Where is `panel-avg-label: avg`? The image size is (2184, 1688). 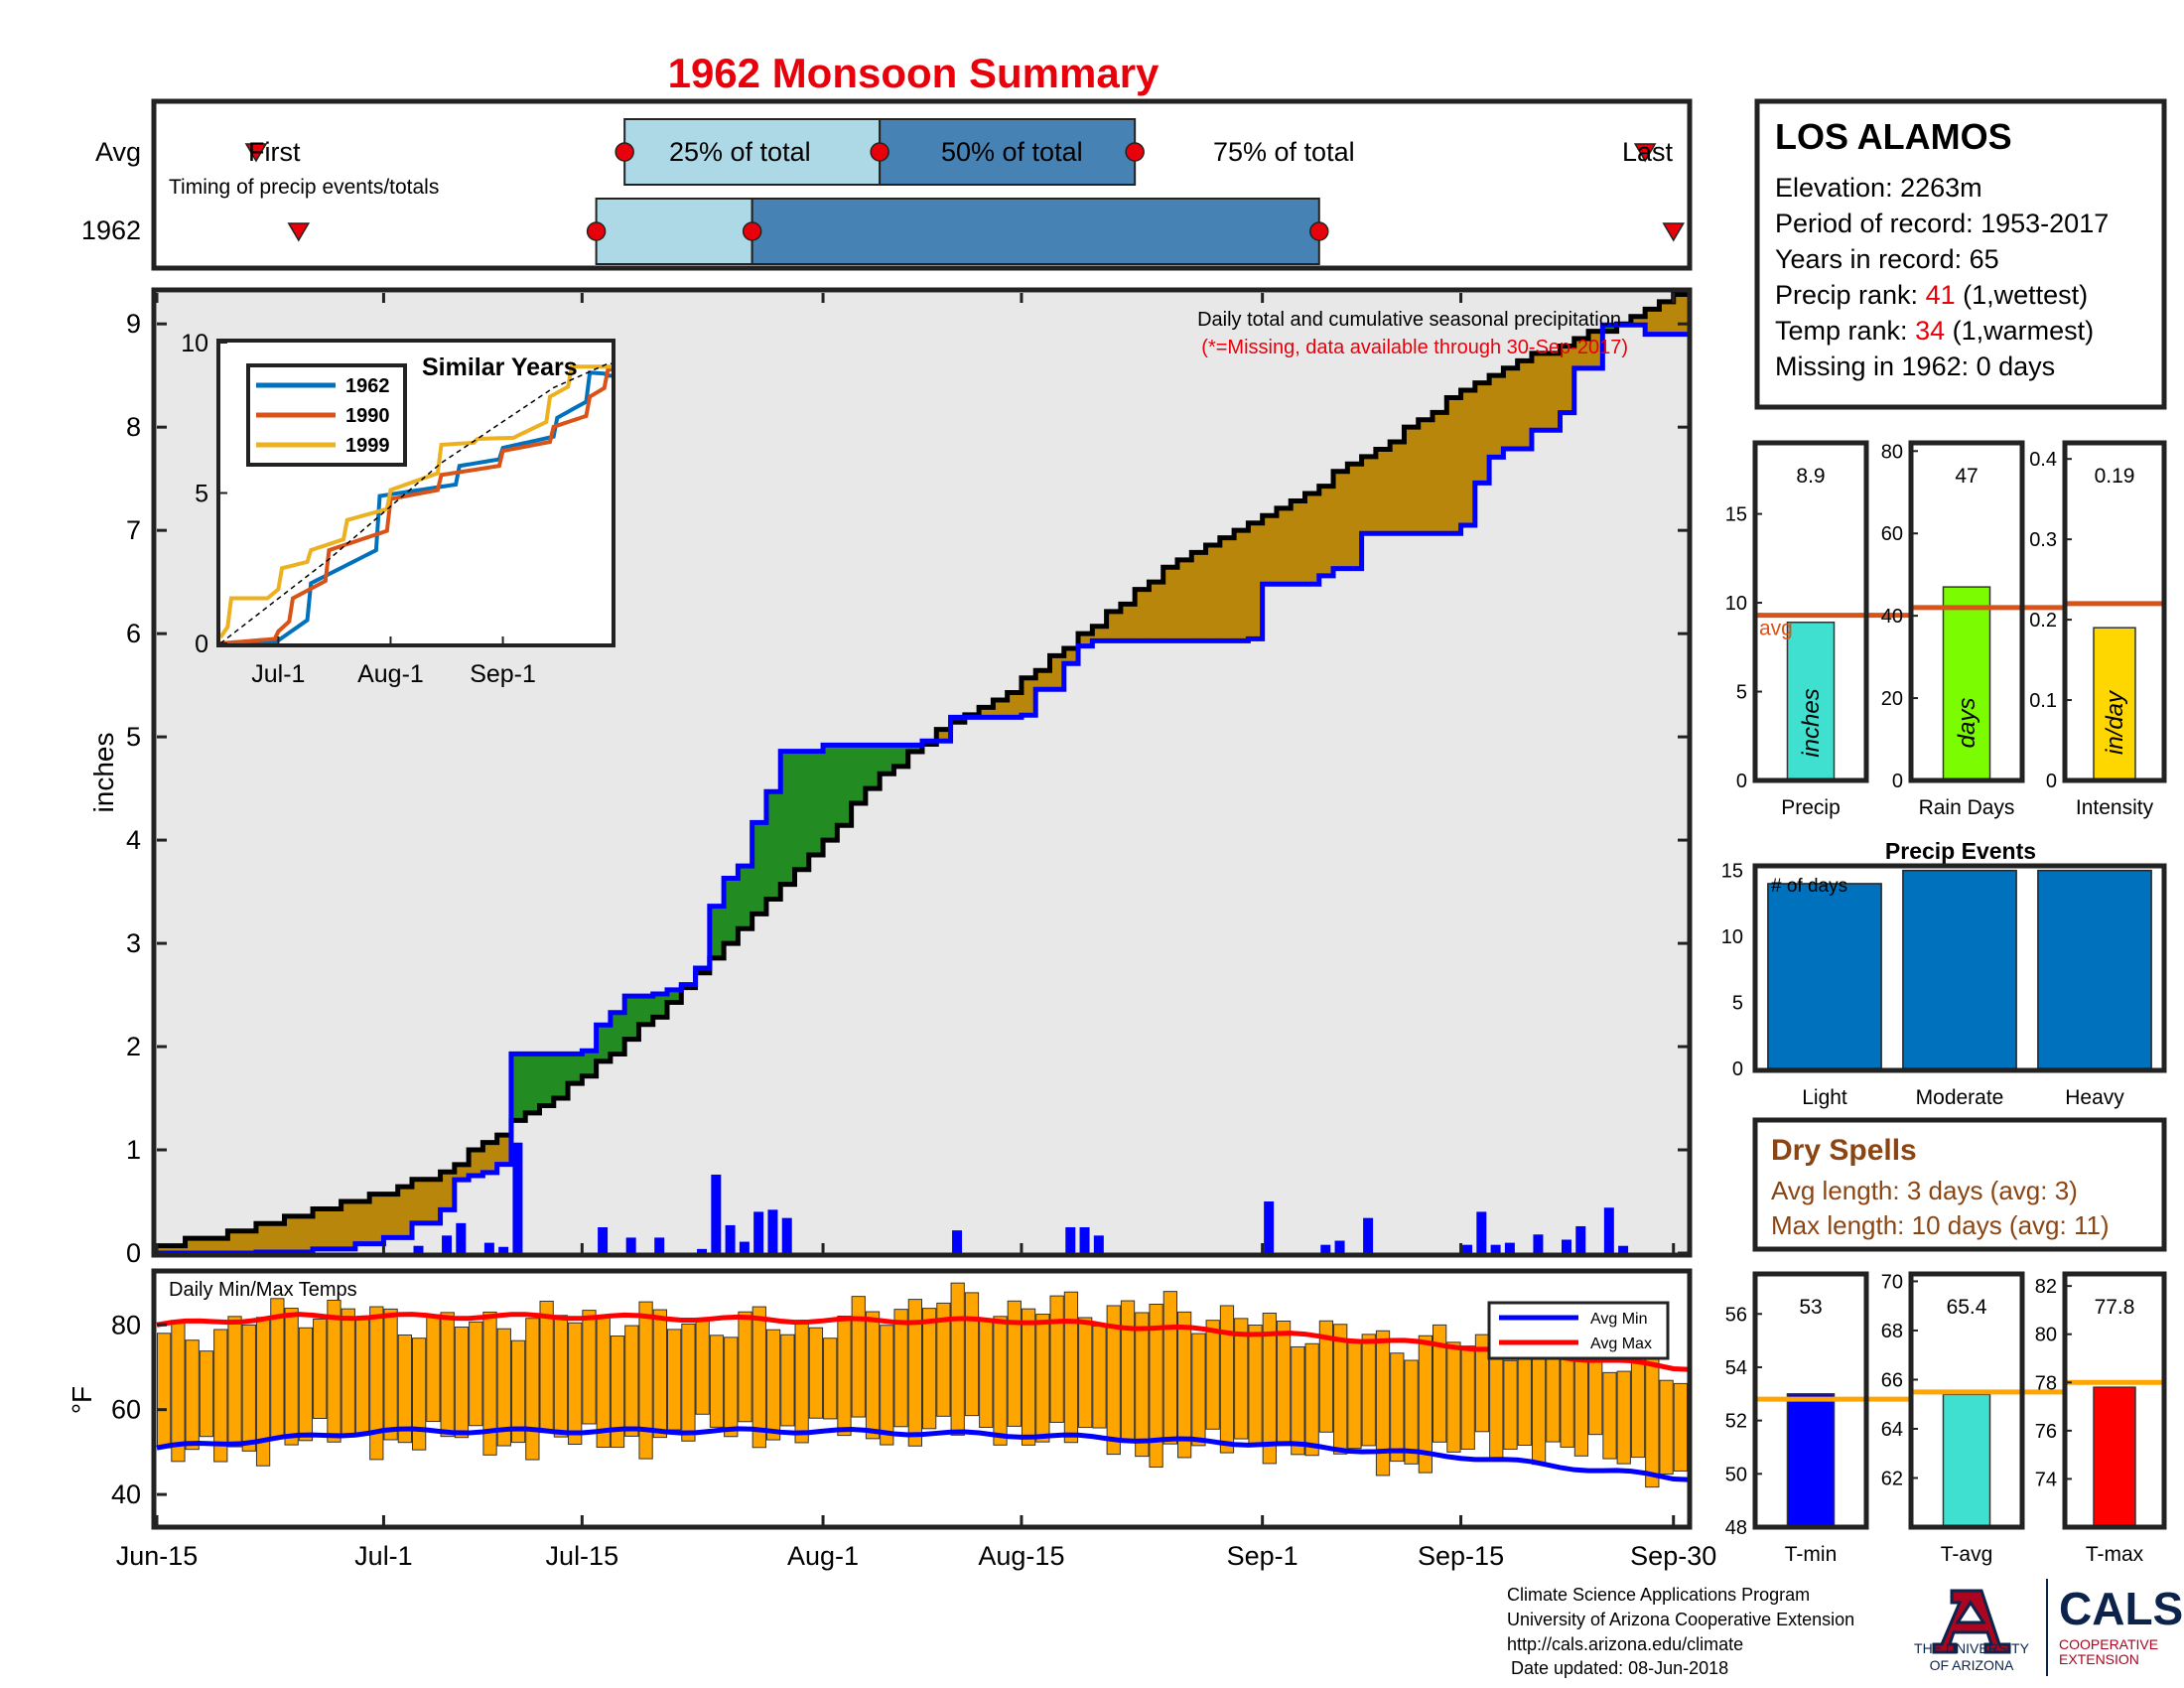 panel-avg-label: avg is located at coordinates (1776, 629).